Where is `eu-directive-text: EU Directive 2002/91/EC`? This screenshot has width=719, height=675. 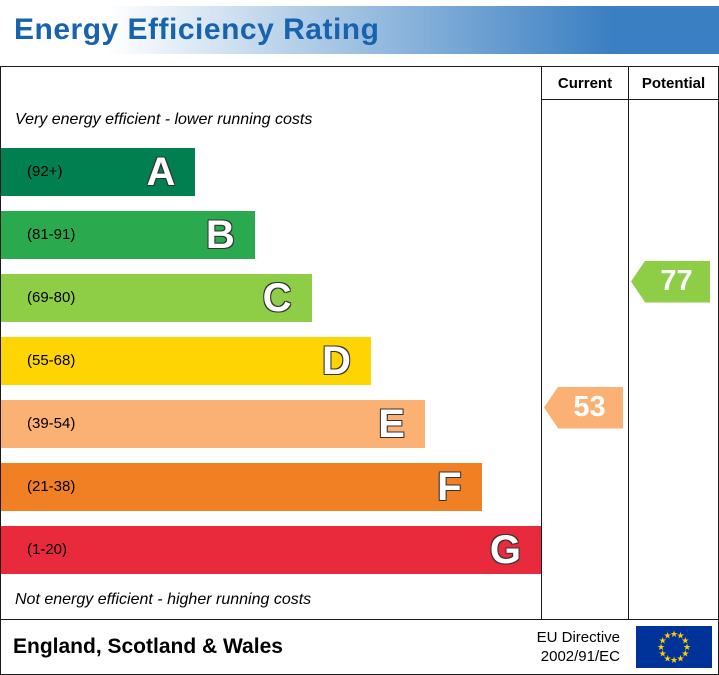 eu-directive-text: EU Directive 2002/91/EC is located at coordinates (578, 647).